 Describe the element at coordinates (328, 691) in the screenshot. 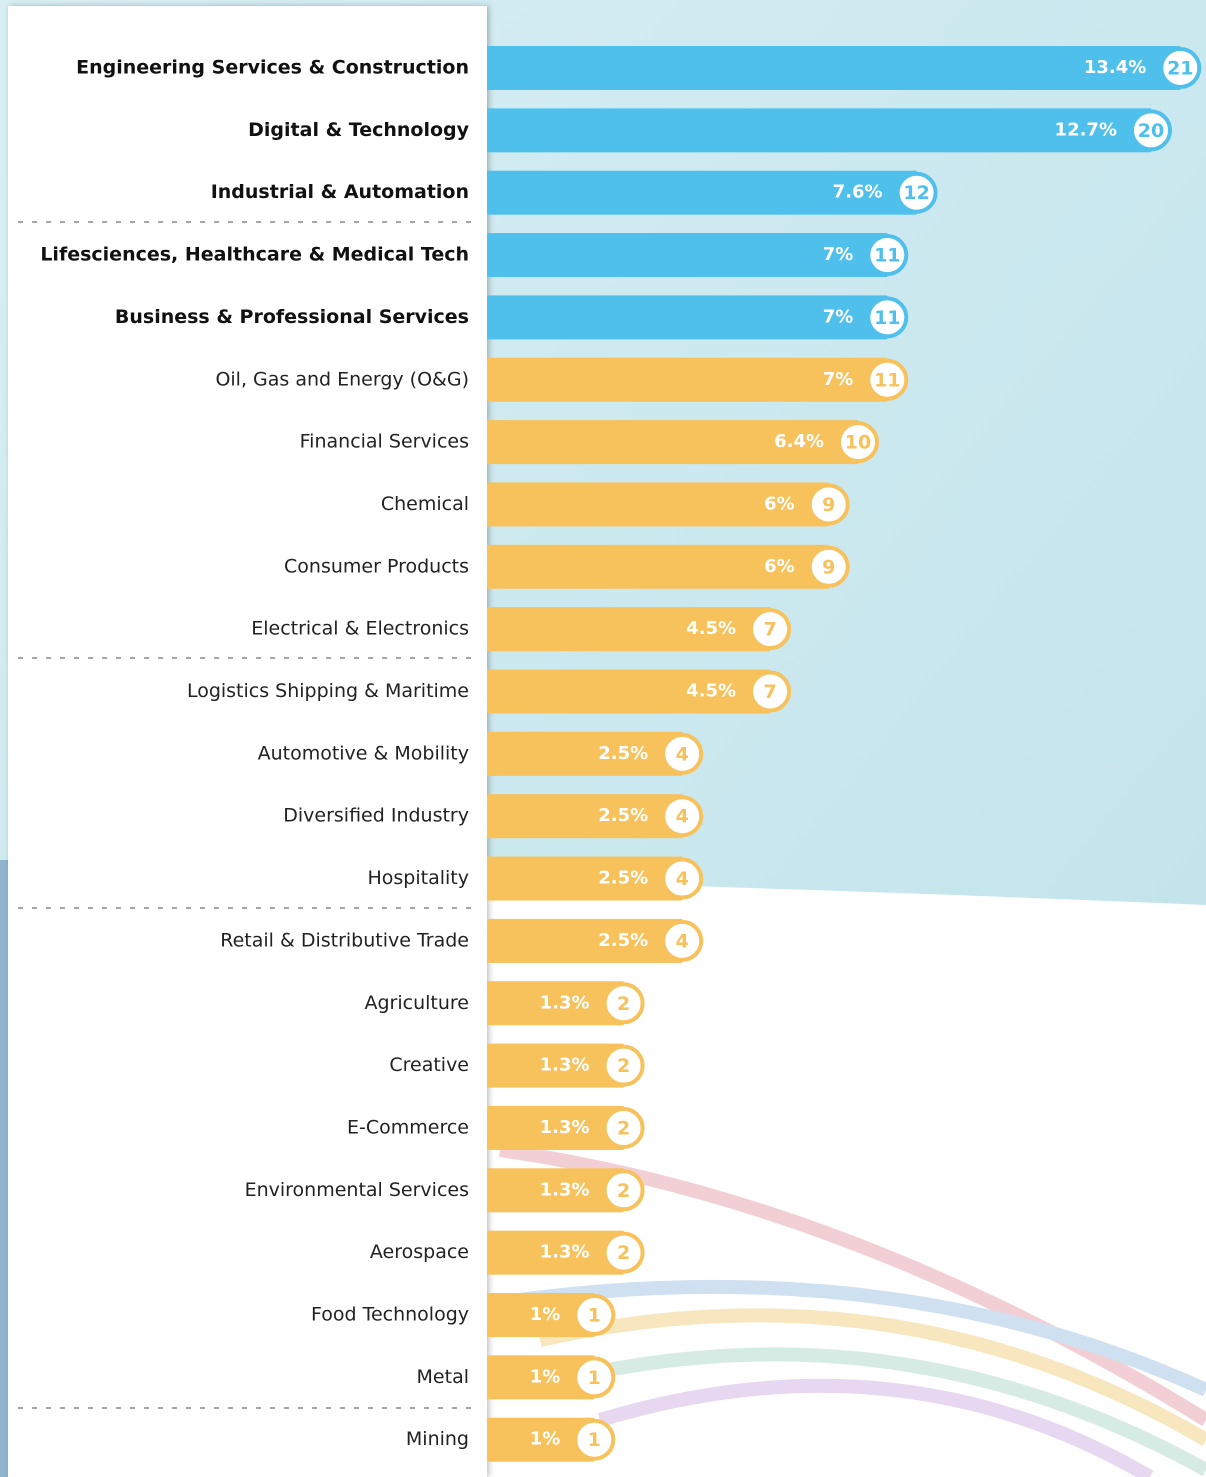

I see `category-label: Logistics Shipping & Maritime` at that location.